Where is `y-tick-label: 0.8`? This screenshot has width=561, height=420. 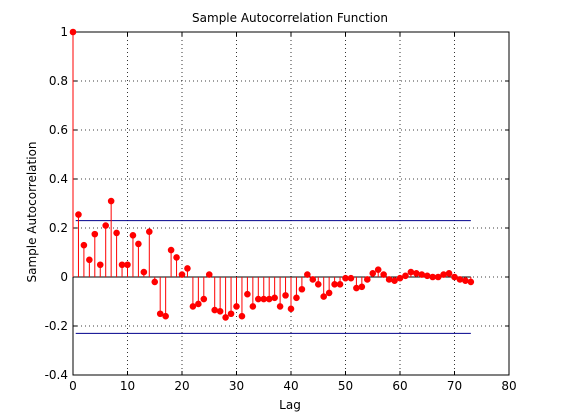
y-tick-label: 0.8 is located at coordinates (58, 81).